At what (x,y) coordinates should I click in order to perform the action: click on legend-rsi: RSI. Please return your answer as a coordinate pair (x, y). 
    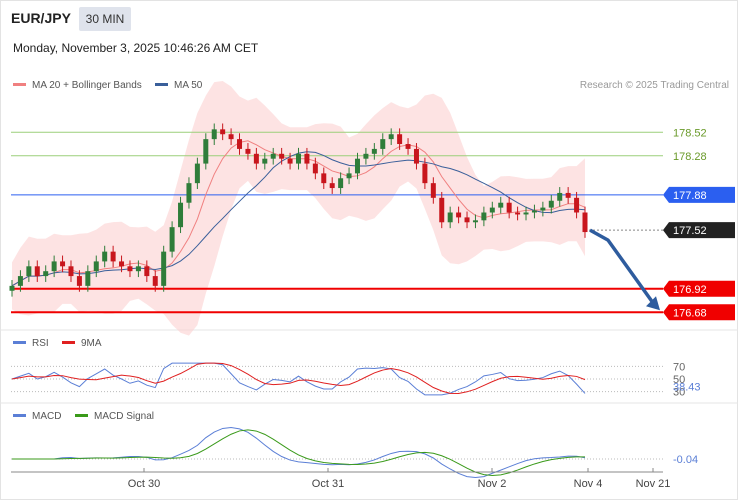
    Looking at the image, I should click on (31, 343).